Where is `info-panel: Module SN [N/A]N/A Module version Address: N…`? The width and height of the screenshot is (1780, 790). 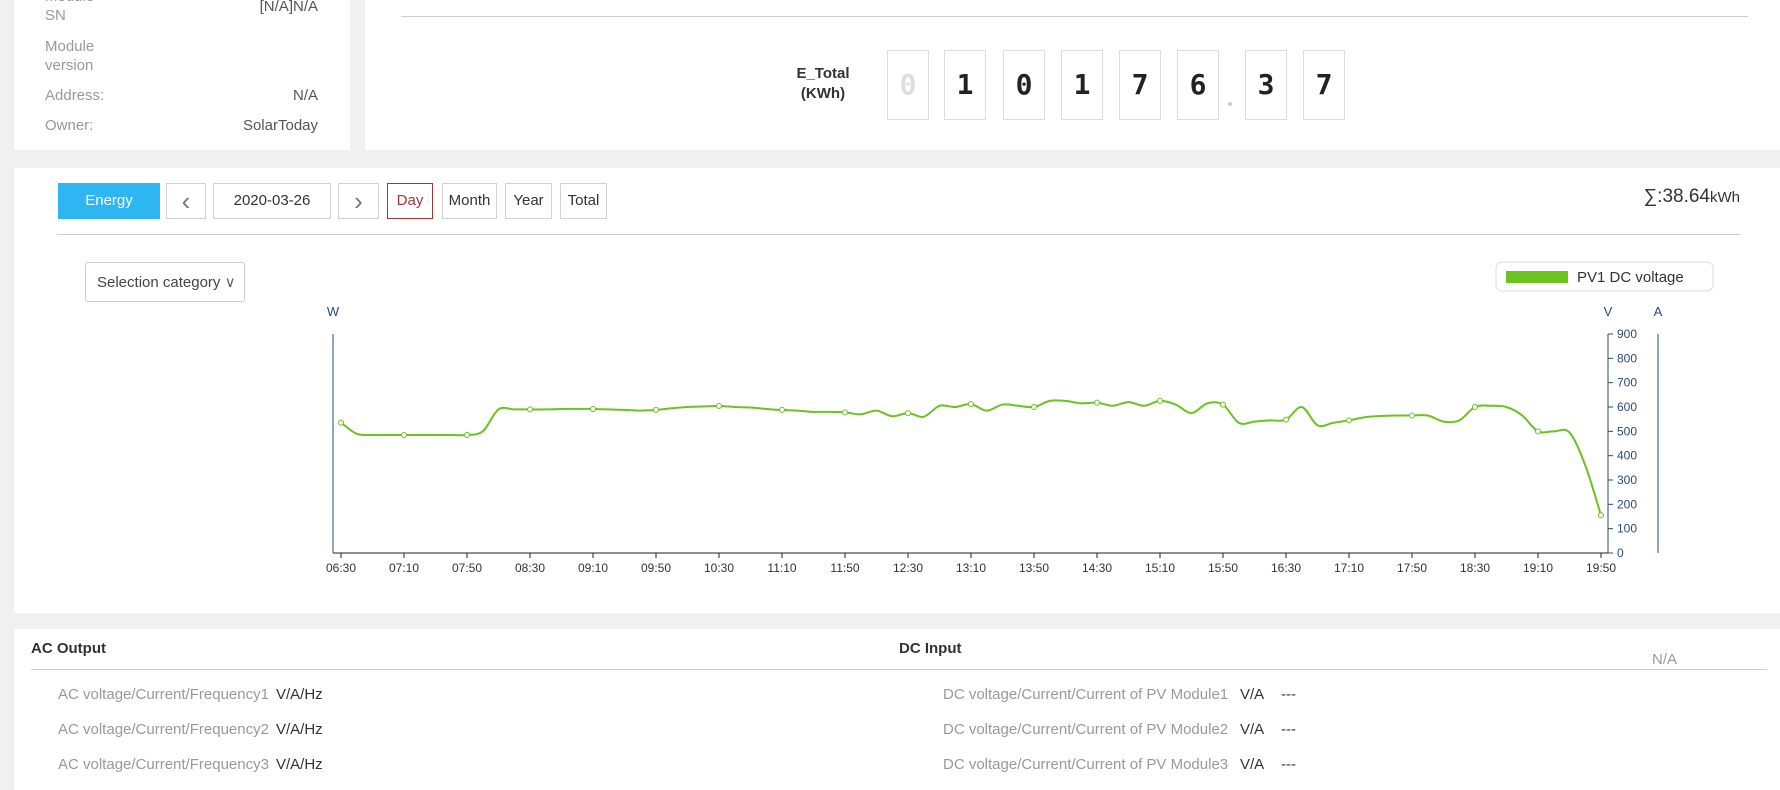
info-panel: Module SN [N/A]N/A Module version Address: N… is located at coordinates (182, 75).